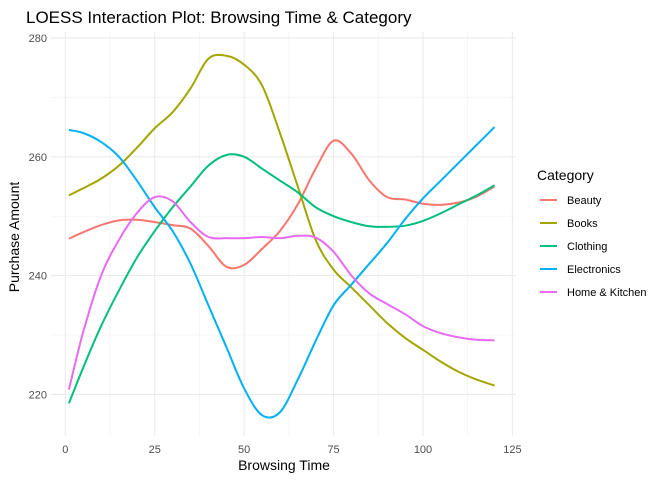  What do you see at coordinates (65, 450) in the screenshot?
I see `x-tick-label: 0` at bounding box center [65, 450].